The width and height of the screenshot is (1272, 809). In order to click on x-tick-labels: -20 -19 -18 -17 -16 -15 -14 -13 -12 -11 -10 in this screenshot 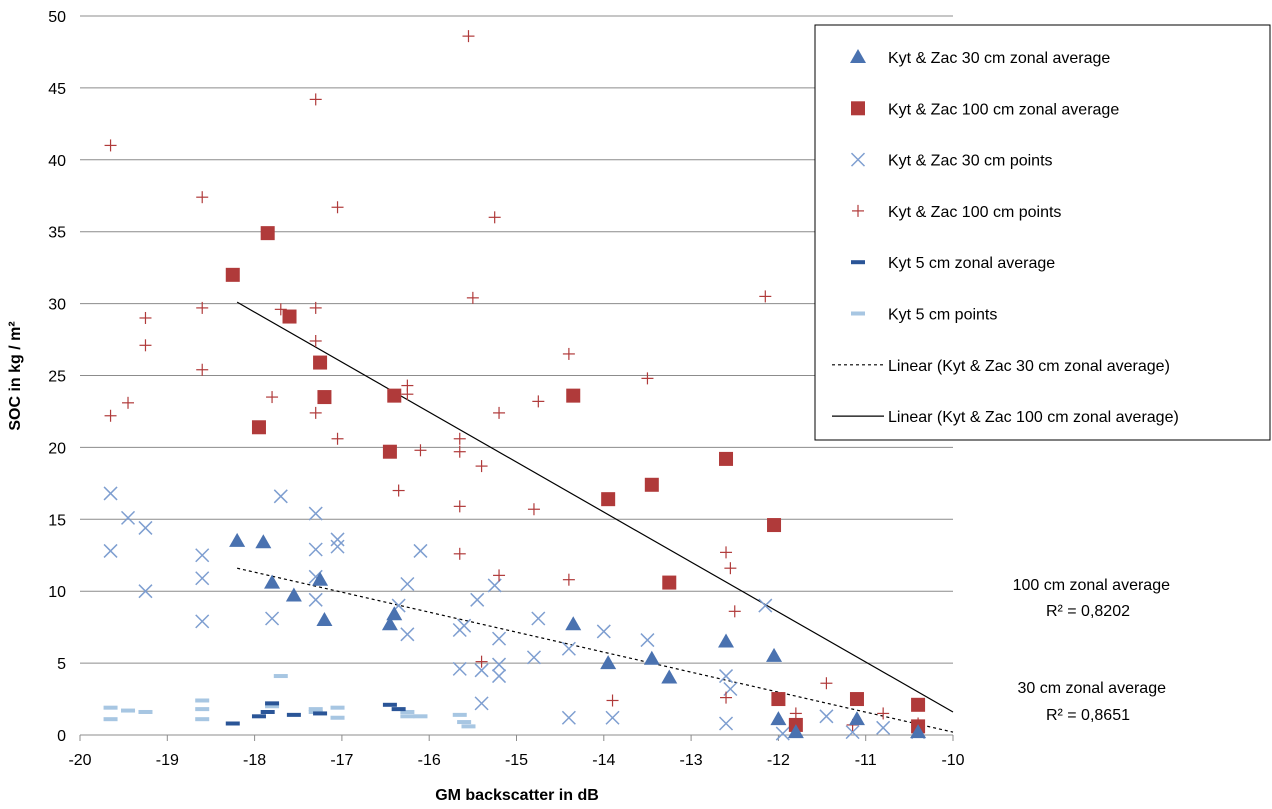, I will do `click(516, 760)`.